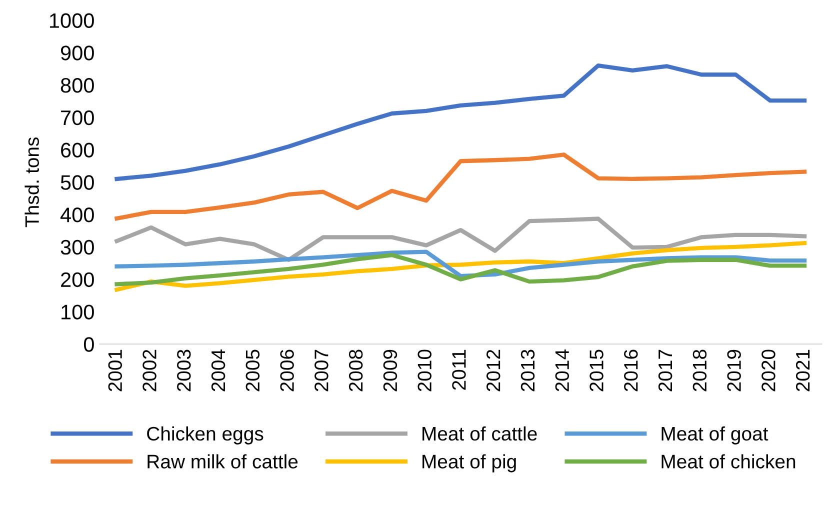 The width and height of the screenshot is (830, 506). What do you see at coordinates (77, 150) in the screenshot?
I see `y-tick-label: 600` at bounding box center [77, 150].